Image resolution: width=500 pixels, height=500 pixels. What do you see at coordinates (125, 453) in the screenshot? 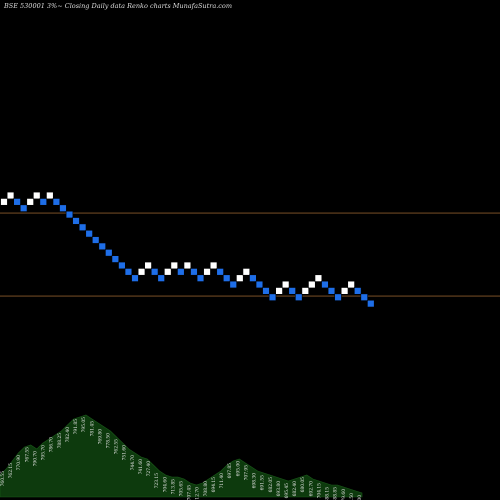
I see `volume-label: 751.60` at bounding box center [125, 453].